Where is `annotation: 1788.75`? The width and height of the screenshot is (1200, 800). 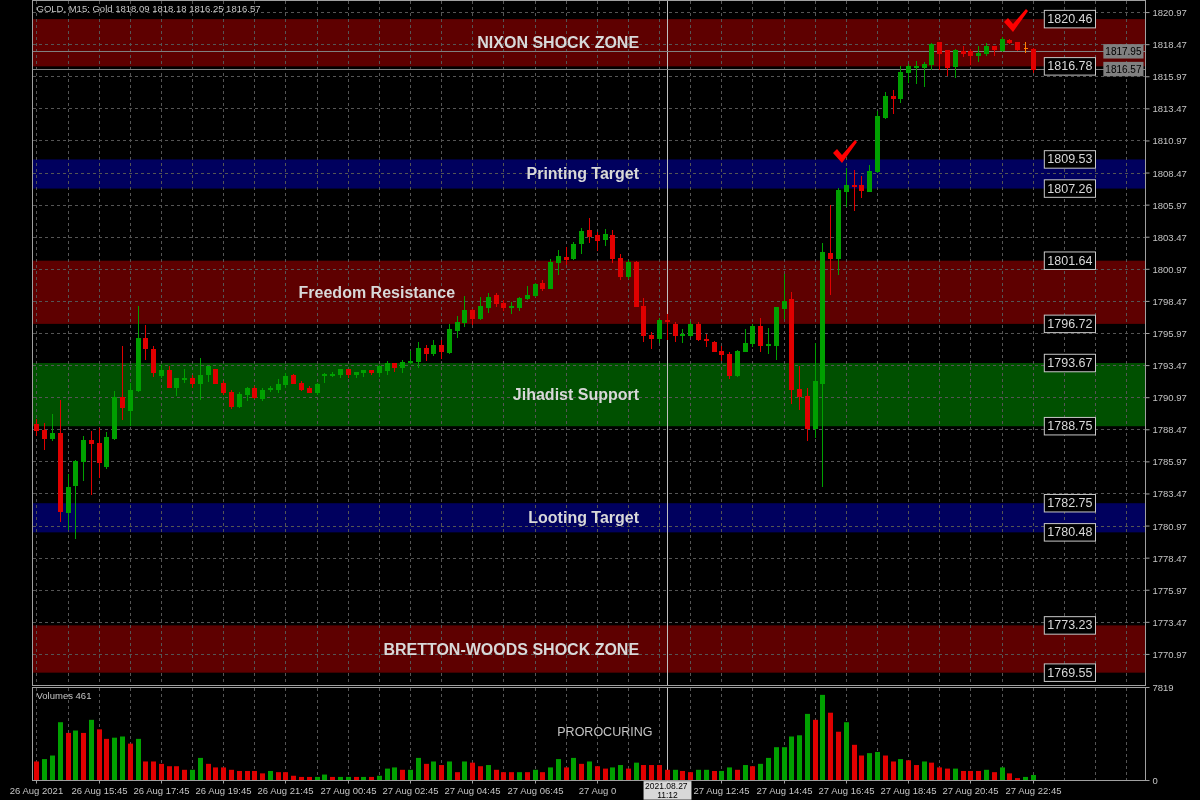
annotation: 1788.75 is located at coordinates (1070, 426).